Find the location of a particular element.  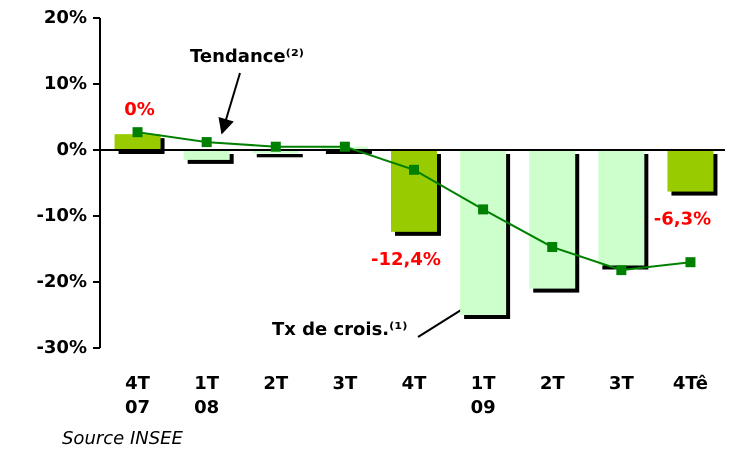

y-tick-label: -10% is located at coordinates (61, 215).